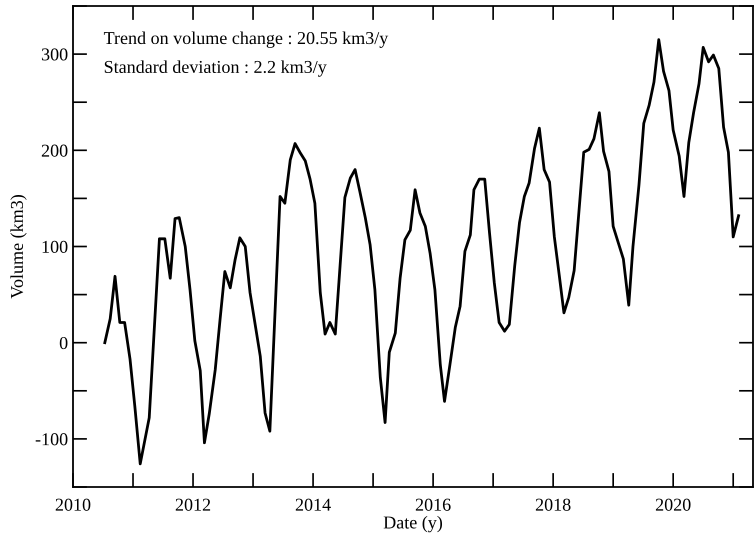 This screenshot has width=754, height=538. What do you see at coordinates (193, 504) in the screenshot?
I see `x-tick-label: 2012` at bounding box center [193, 504].